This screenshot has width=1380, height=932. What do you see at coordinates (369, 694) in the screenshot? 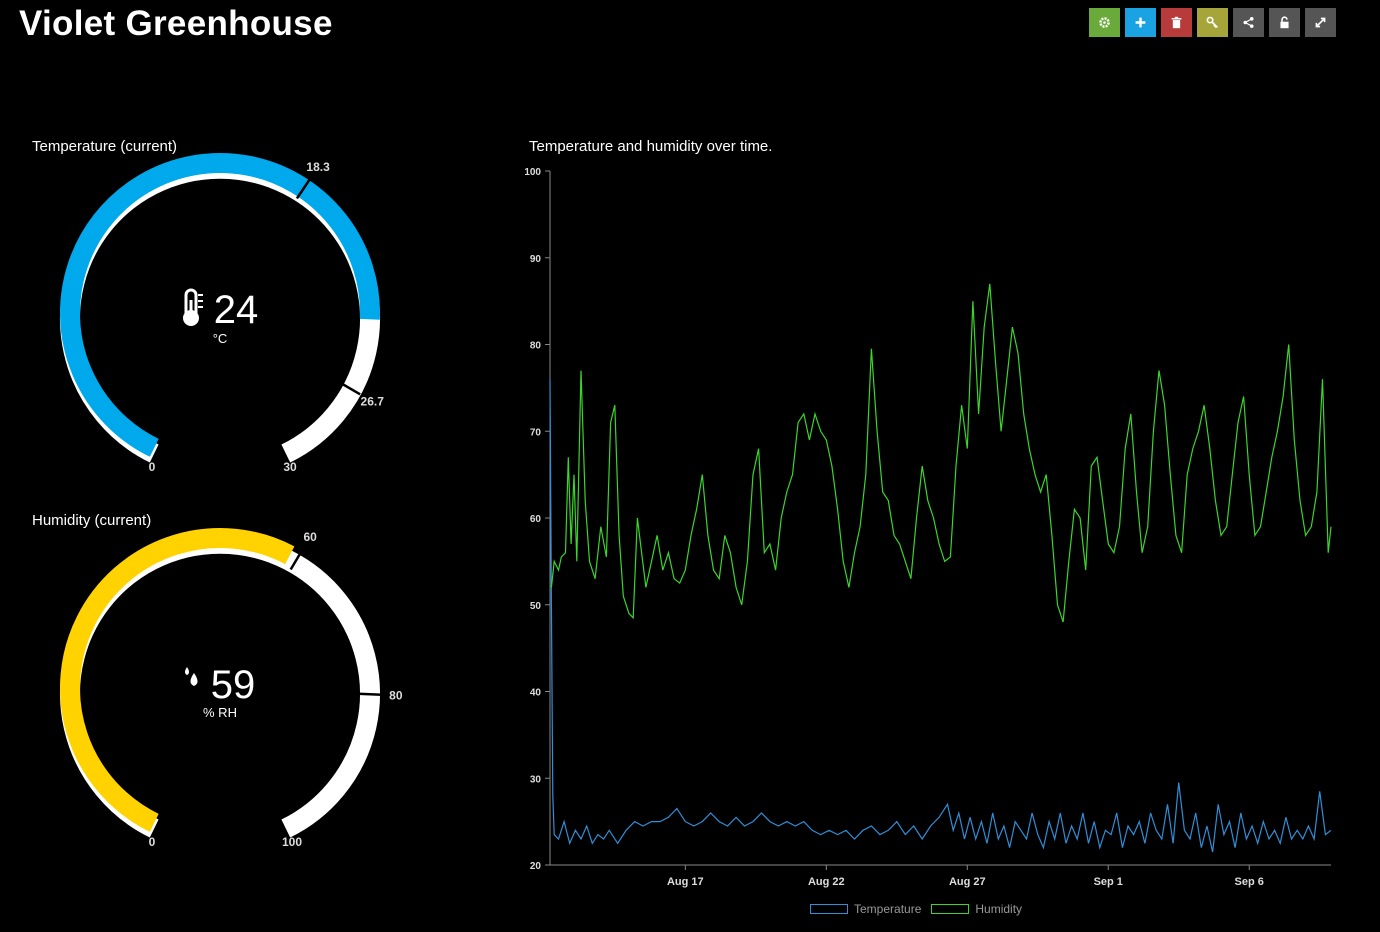
I see `humidity-threshold-tick-high` at bounding box center [369, 694].